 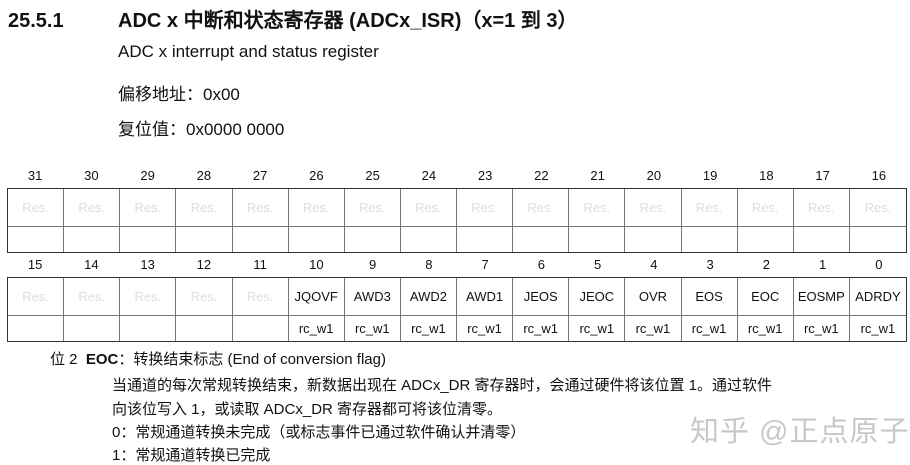 What do you see at coordinates (179, 94) in the screenshot?
I see `offset-address: 偏移地址：0x00` at bounding box center [179, 94].